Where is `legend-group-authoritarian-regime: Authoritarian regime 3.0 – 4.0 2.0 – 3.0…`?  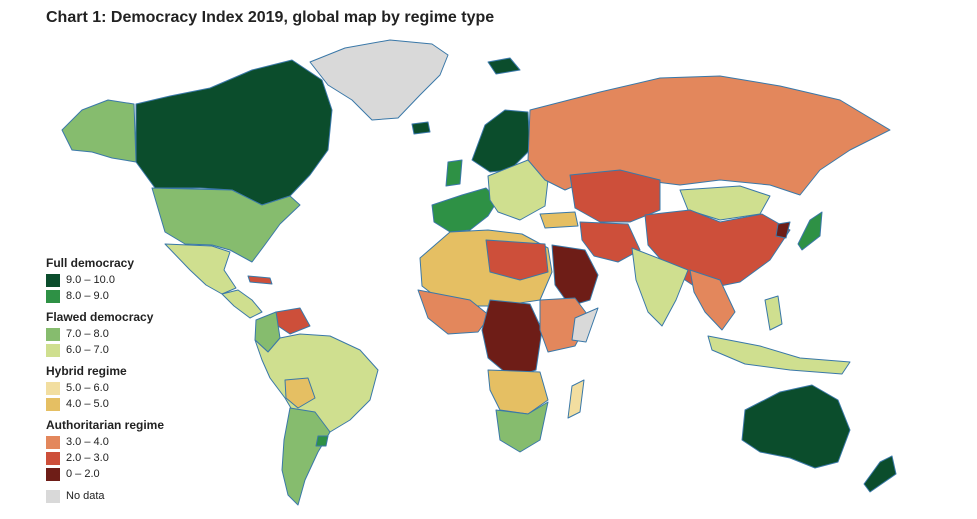
legend-group-authoritarian-regime: Authoritarian regime 3.0 – 4.0 2.0 – 3.0… is located at coordinates (141, 450).